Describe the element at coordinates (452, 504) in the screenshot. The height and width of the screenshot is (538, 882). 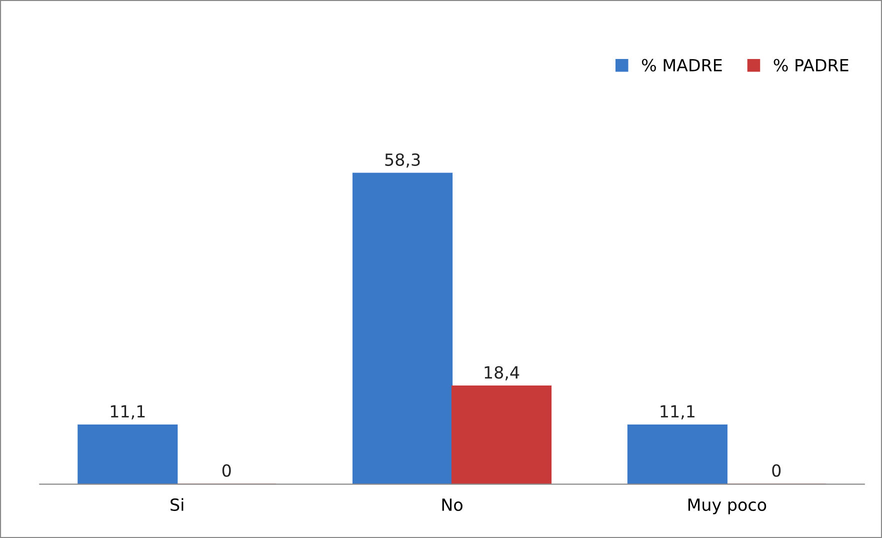
I see `x-tick-label: No` at that location.